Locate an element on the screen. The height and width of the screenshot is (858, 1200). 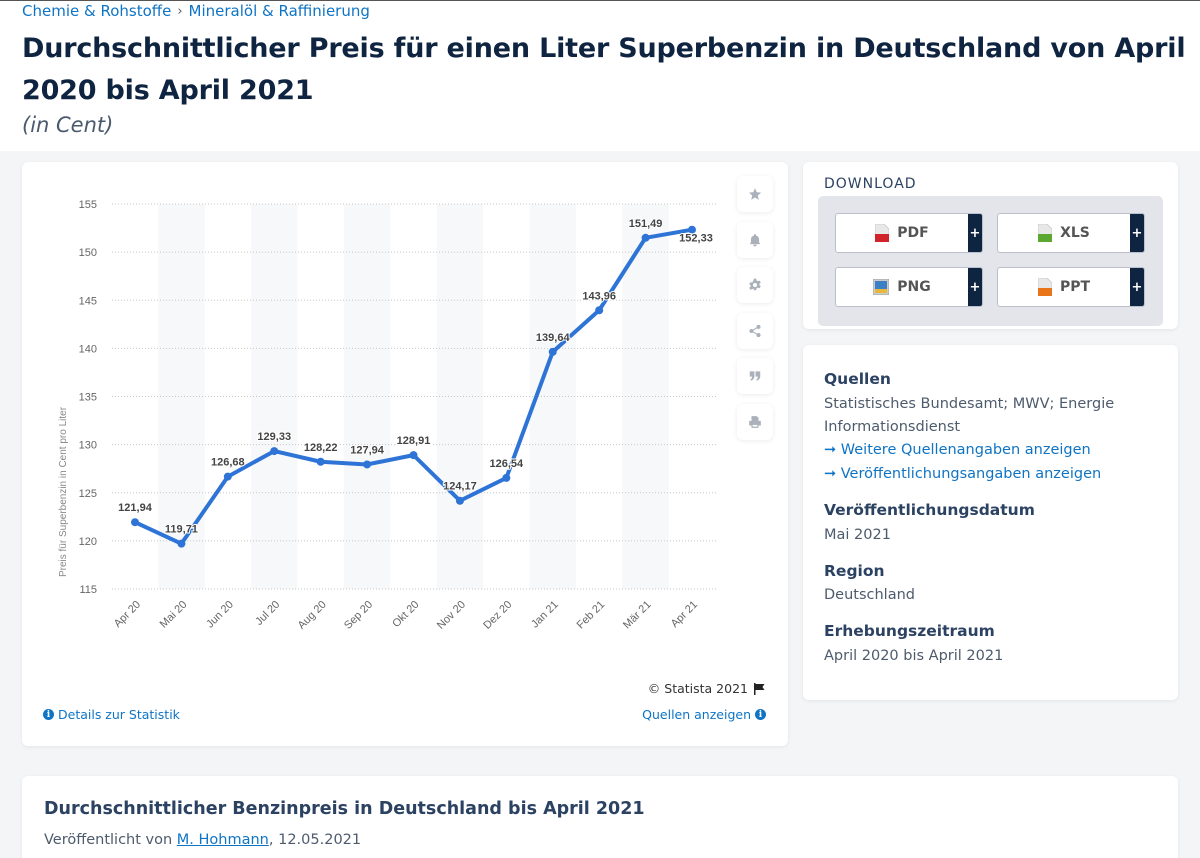
cite-button is located at coordinates (755, 376).